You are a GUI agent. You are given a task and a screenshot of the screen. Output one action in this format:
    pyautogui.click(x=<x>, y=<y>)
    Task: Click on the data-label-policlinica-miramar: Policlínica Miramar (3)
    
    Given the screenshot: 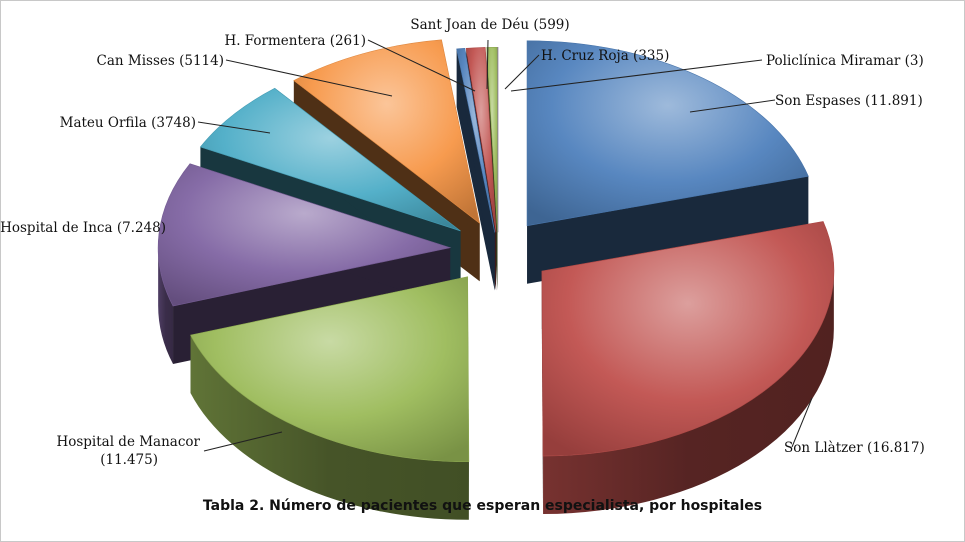 What is the action you would take?
    pyautogui.click(x=845, y=61)
    